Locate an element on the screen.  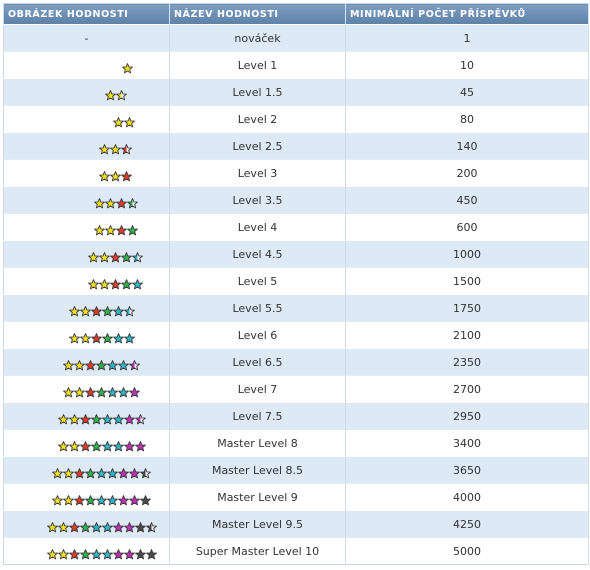
rank-name: Level 5 is located at coordinates (257, 281).